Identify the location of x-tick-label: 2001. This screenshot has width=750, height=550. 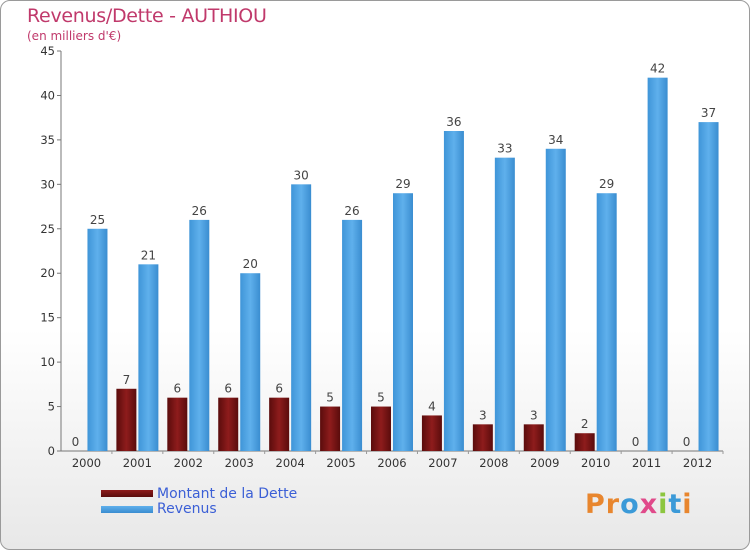
(137, 463).